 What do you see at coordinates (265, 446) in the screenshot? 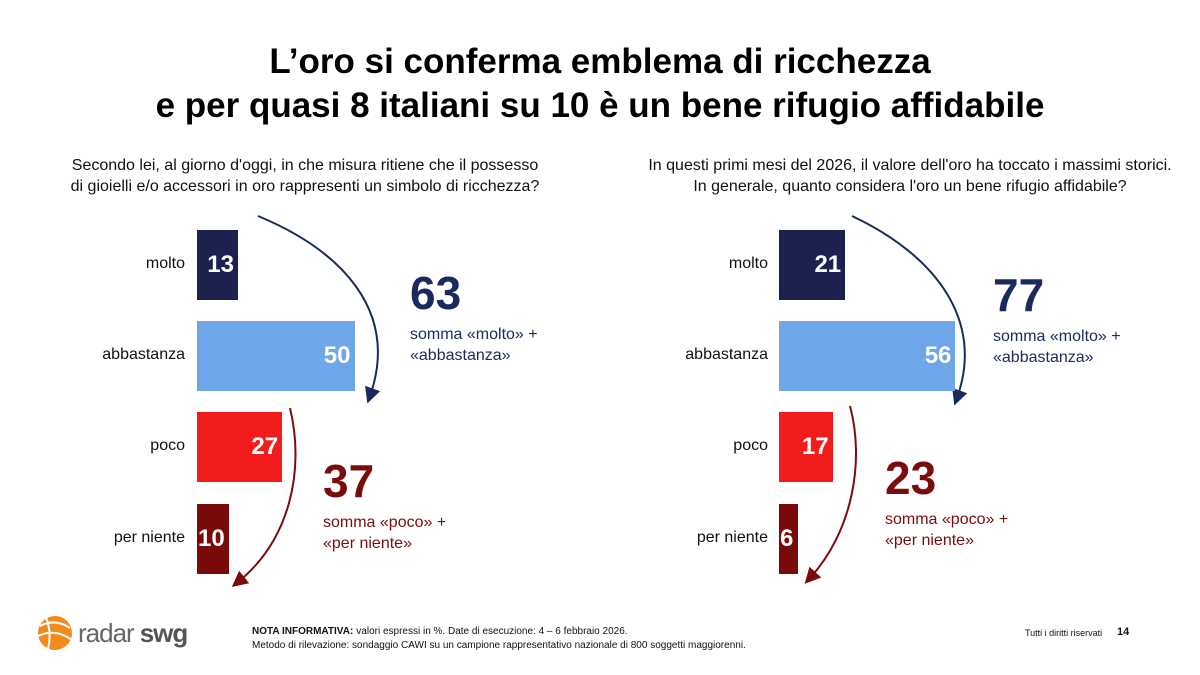
I see `value-label: 27` at bounding box center [265, 446].